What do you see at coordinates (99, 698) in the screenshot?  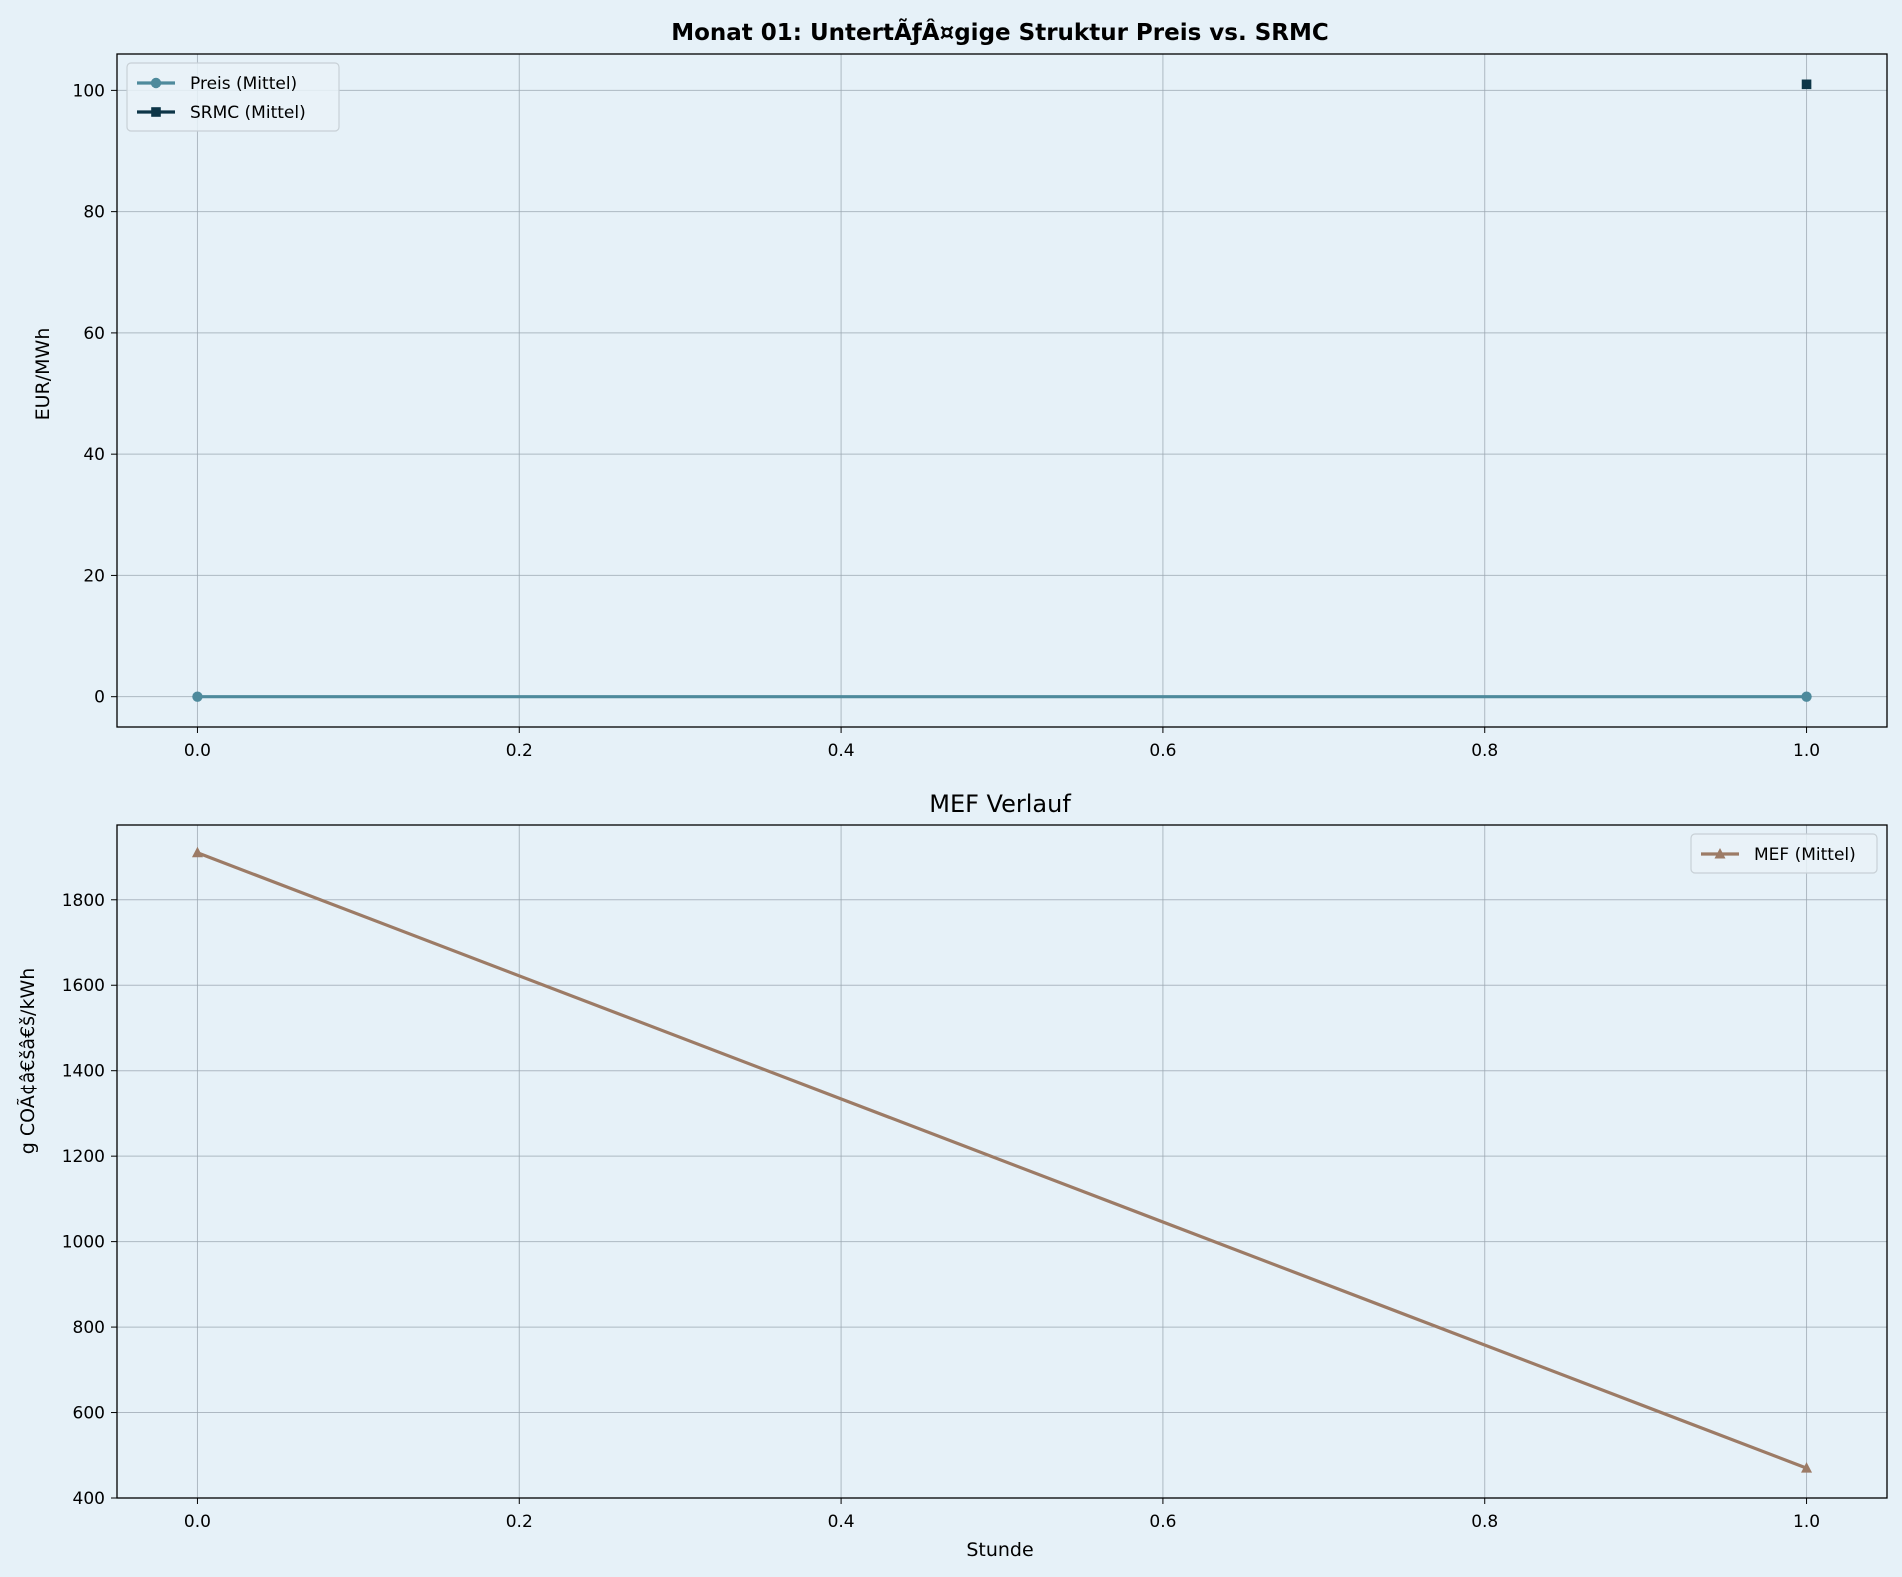 I see `y-tick-label: 0` at bounding box center [99, 698].